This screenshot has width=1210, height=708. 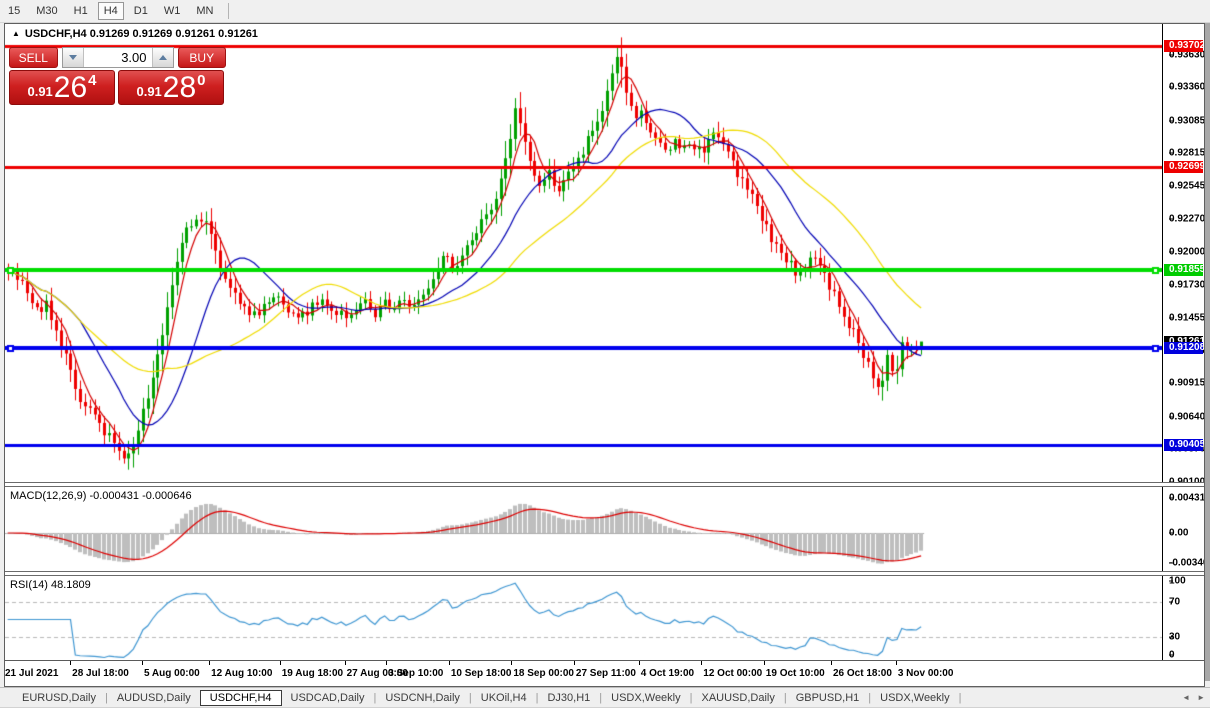 I want to click on price-tick-label: 0.92000, so click(x=1186, y=252).